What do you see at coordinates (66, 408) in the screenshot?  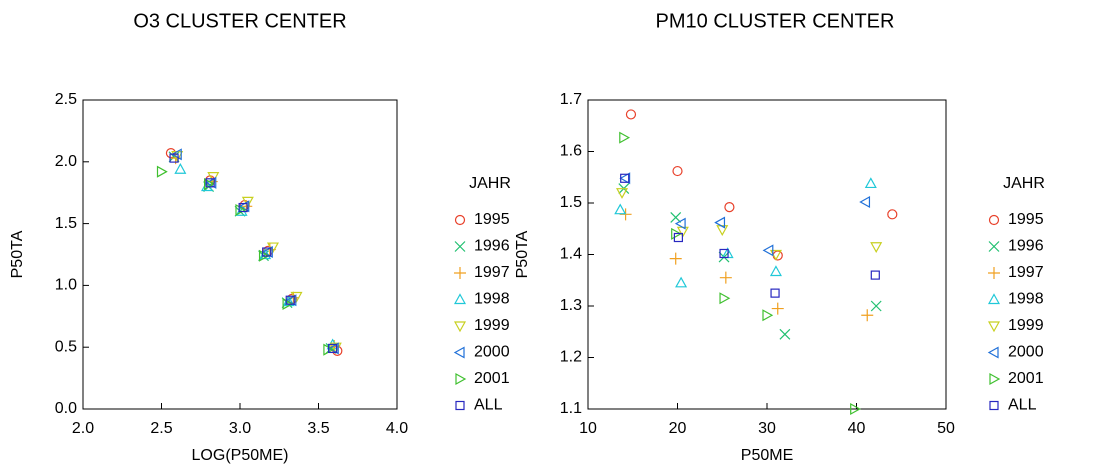 I see `y-tick-label: 0.0` at bounding box center [66, 408].